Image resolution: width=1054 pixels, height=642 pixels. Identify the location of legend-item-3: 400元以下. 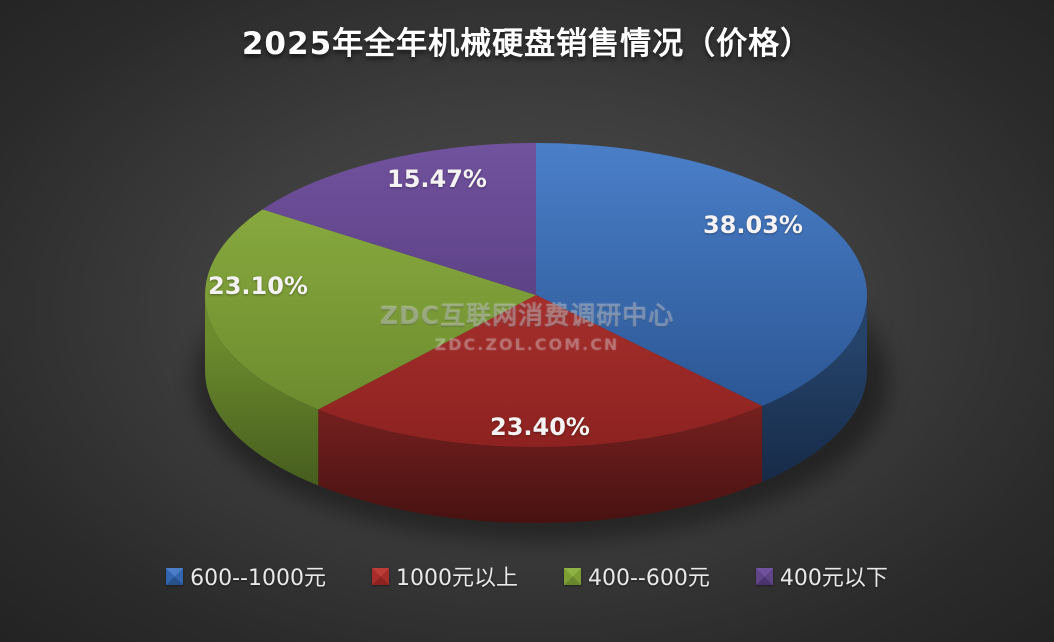
(821, 576).